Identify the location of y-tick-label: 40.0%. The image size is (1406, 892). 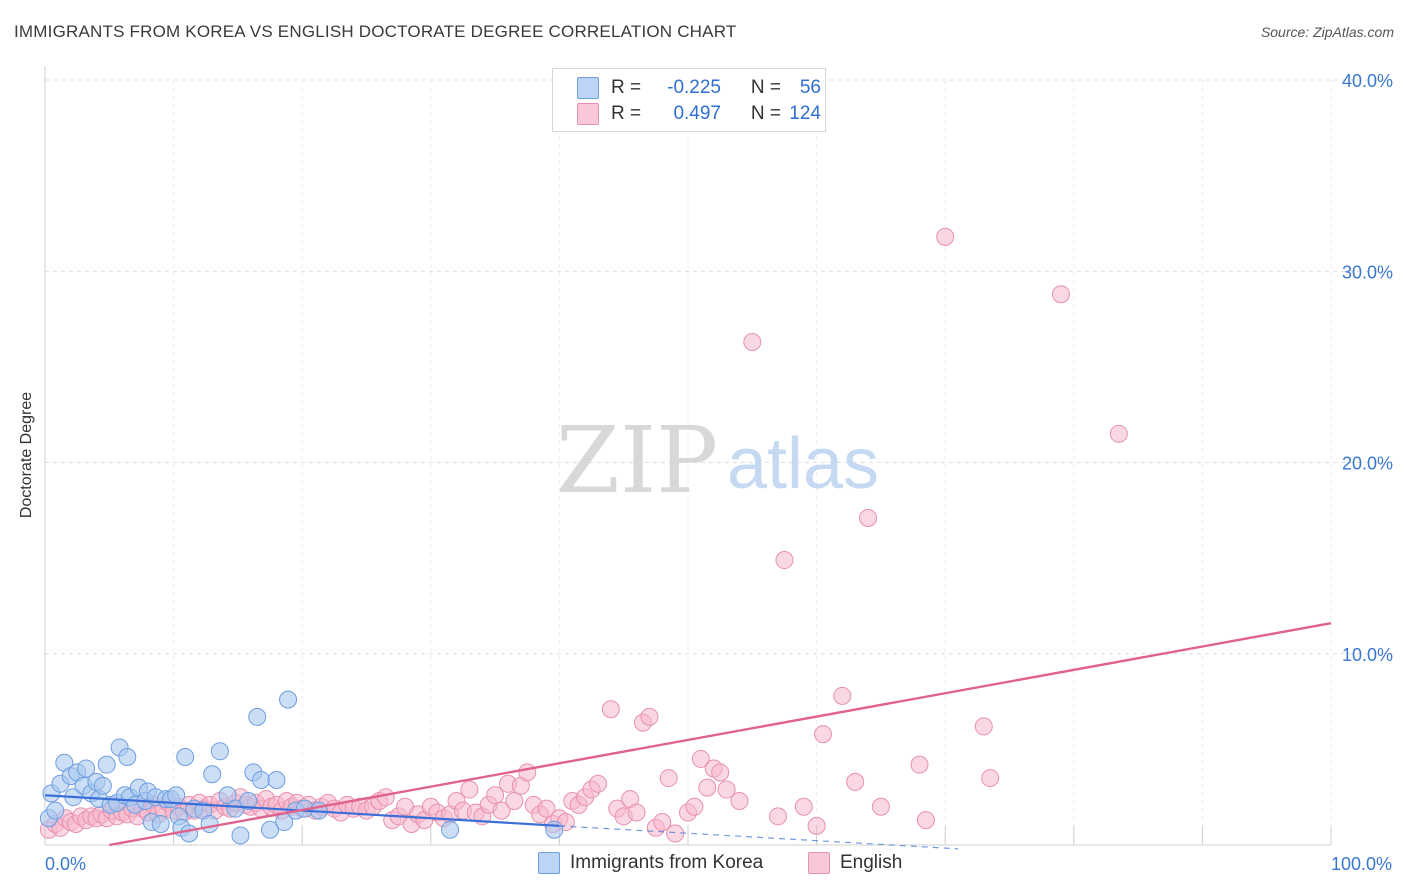
(1367, 81).